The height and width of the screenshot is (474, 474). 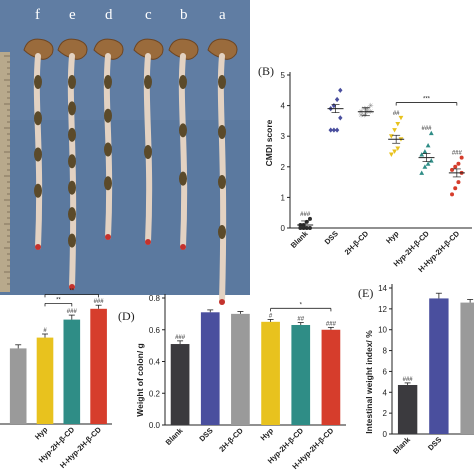 I want to click on photo-letter-e: e, so click(x=72, y=15).